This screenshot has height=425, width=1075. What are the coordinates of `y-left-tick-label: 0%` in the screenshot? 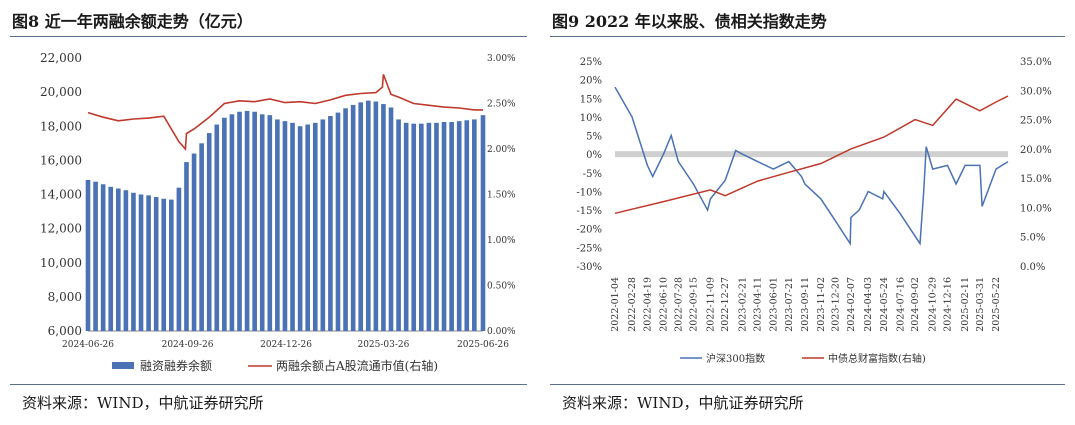 It's located at (594, 155).